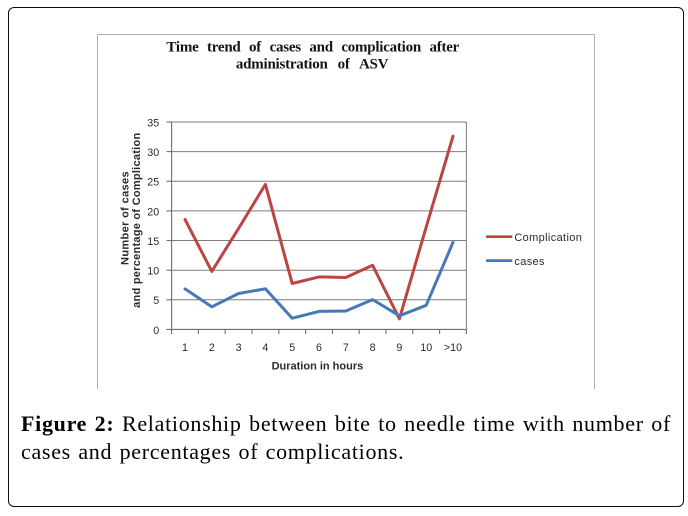  I want to click on svg-text: Duration in hours, so click(318, 366).